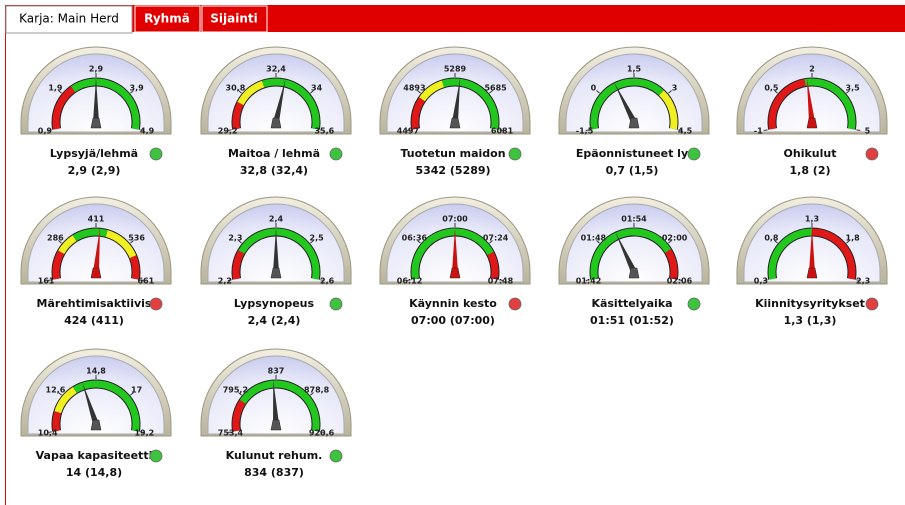  I want to click on tick-label: 06:36, so click(415, 237).